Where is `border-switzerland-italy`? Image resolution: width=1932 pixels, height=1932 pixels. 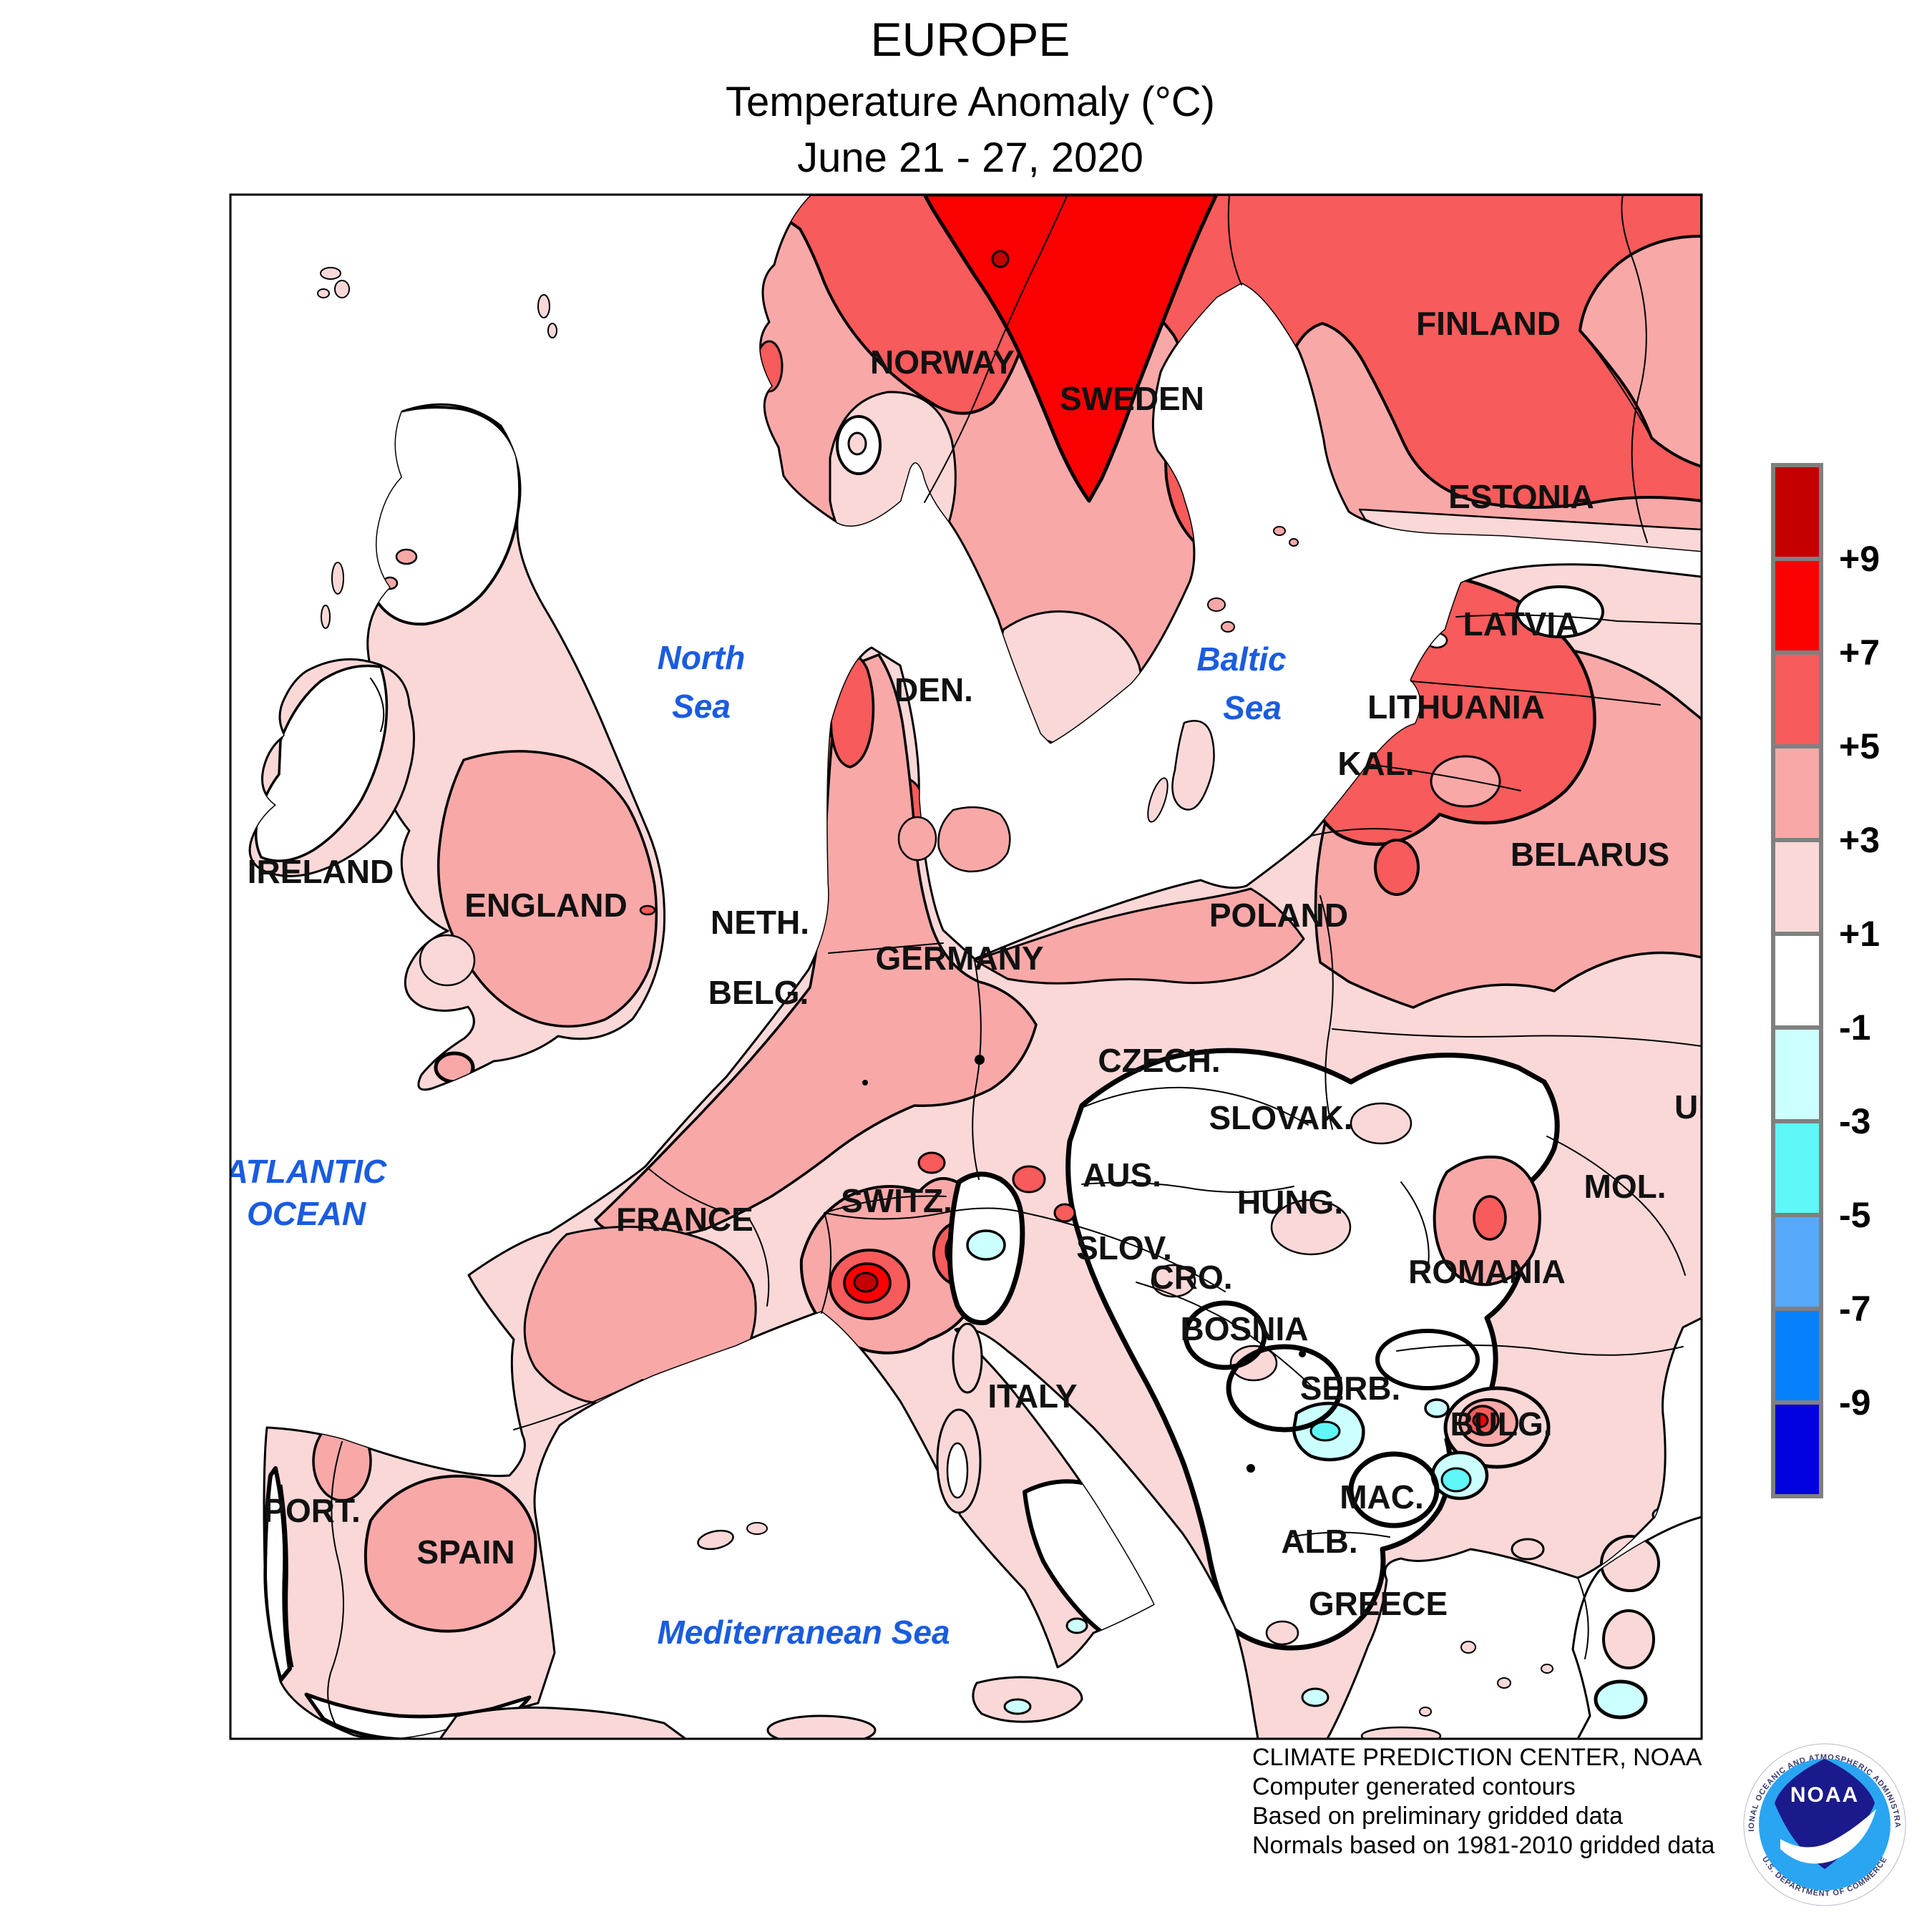 border-switzerland-italy is located at coordinates (924, 1213).